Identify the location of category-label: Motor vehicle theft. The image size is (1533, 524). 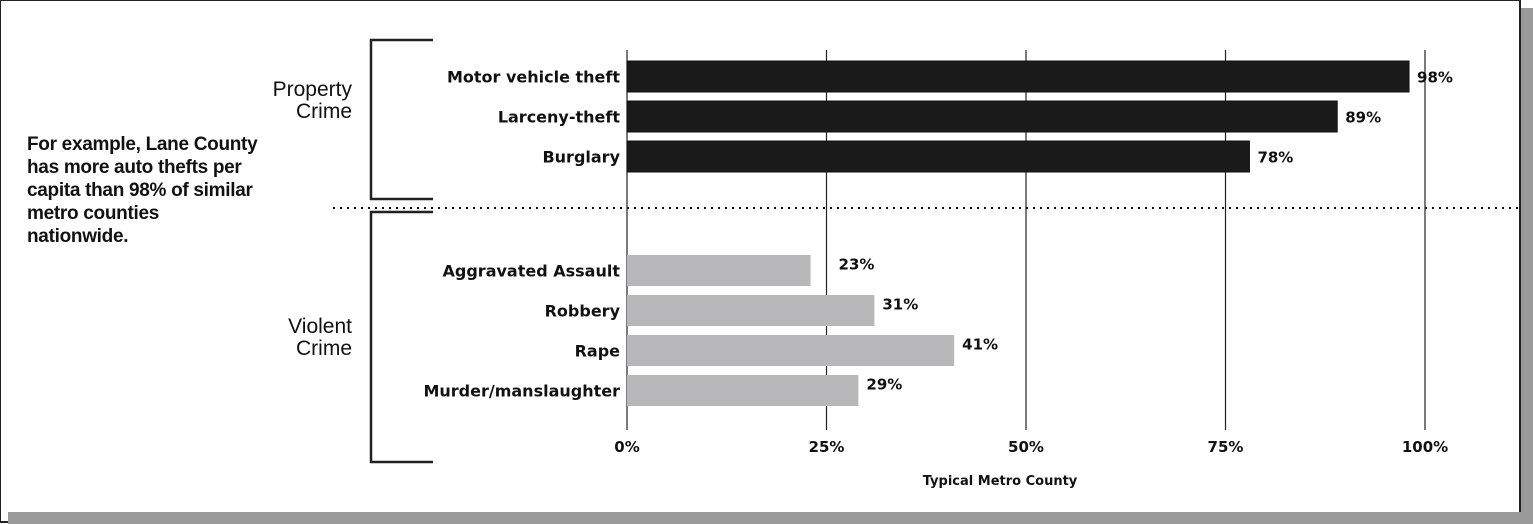
(533, 77).